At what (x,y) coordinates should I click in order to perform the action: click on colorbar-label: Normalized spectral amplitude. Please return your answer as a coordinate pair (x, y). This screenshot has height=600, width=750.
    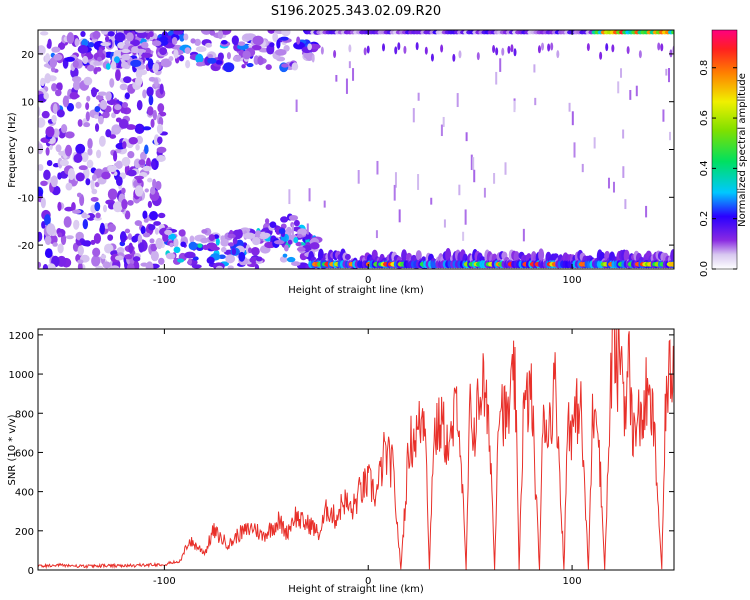
    Looking at the image, I should click on (742, 150).